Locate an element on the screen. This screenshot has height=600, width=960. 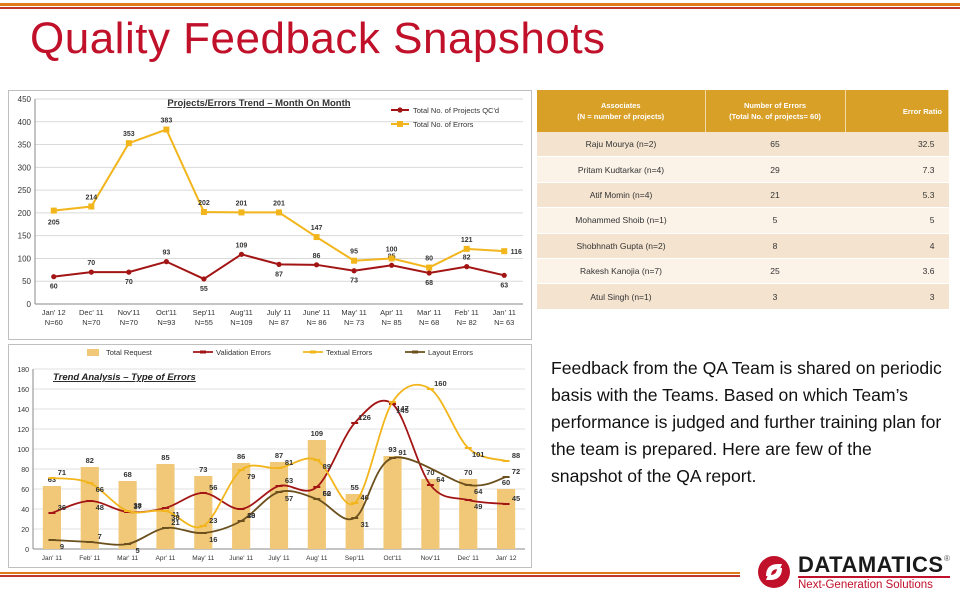
associate-name-cell: Atif Momin (n=4) is located at coordinates (621, 195).